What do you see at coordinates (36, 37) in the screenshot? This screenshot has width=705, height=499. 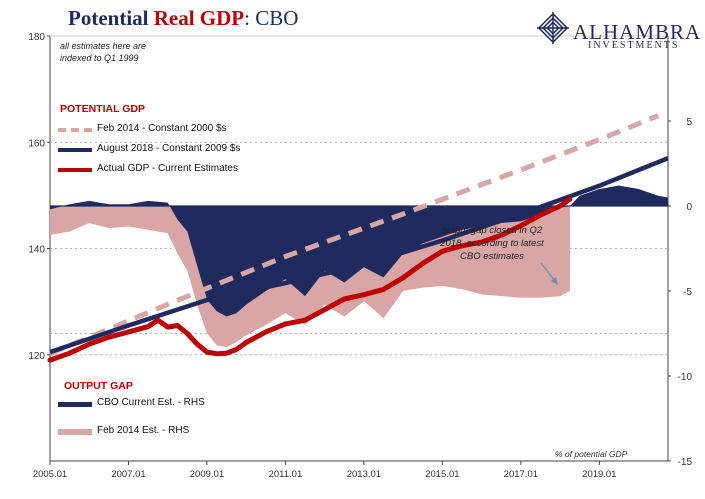 I see `left-tick-label: 180` at bounding box center [36, 37].